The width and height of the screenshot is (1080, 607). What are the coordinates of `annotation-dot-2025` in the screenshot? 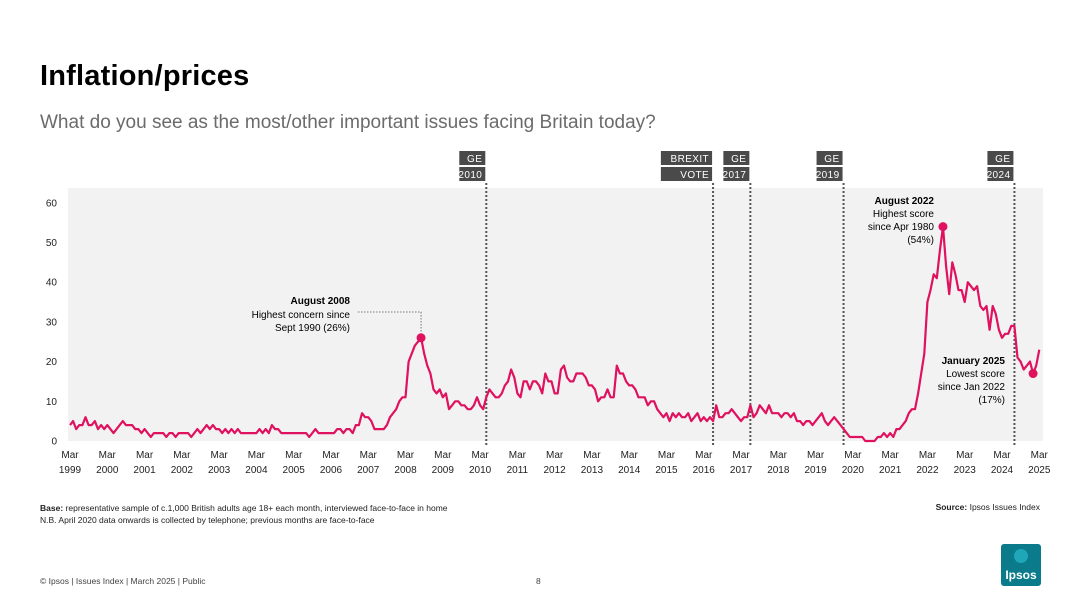 It's located at (1033, 374).